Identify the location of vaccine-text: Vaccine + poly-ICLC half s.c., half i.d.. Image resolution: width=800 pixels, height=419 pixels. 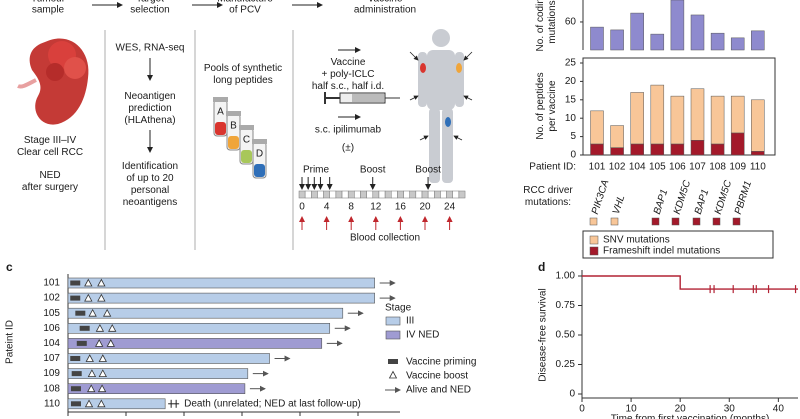
(348, 74).